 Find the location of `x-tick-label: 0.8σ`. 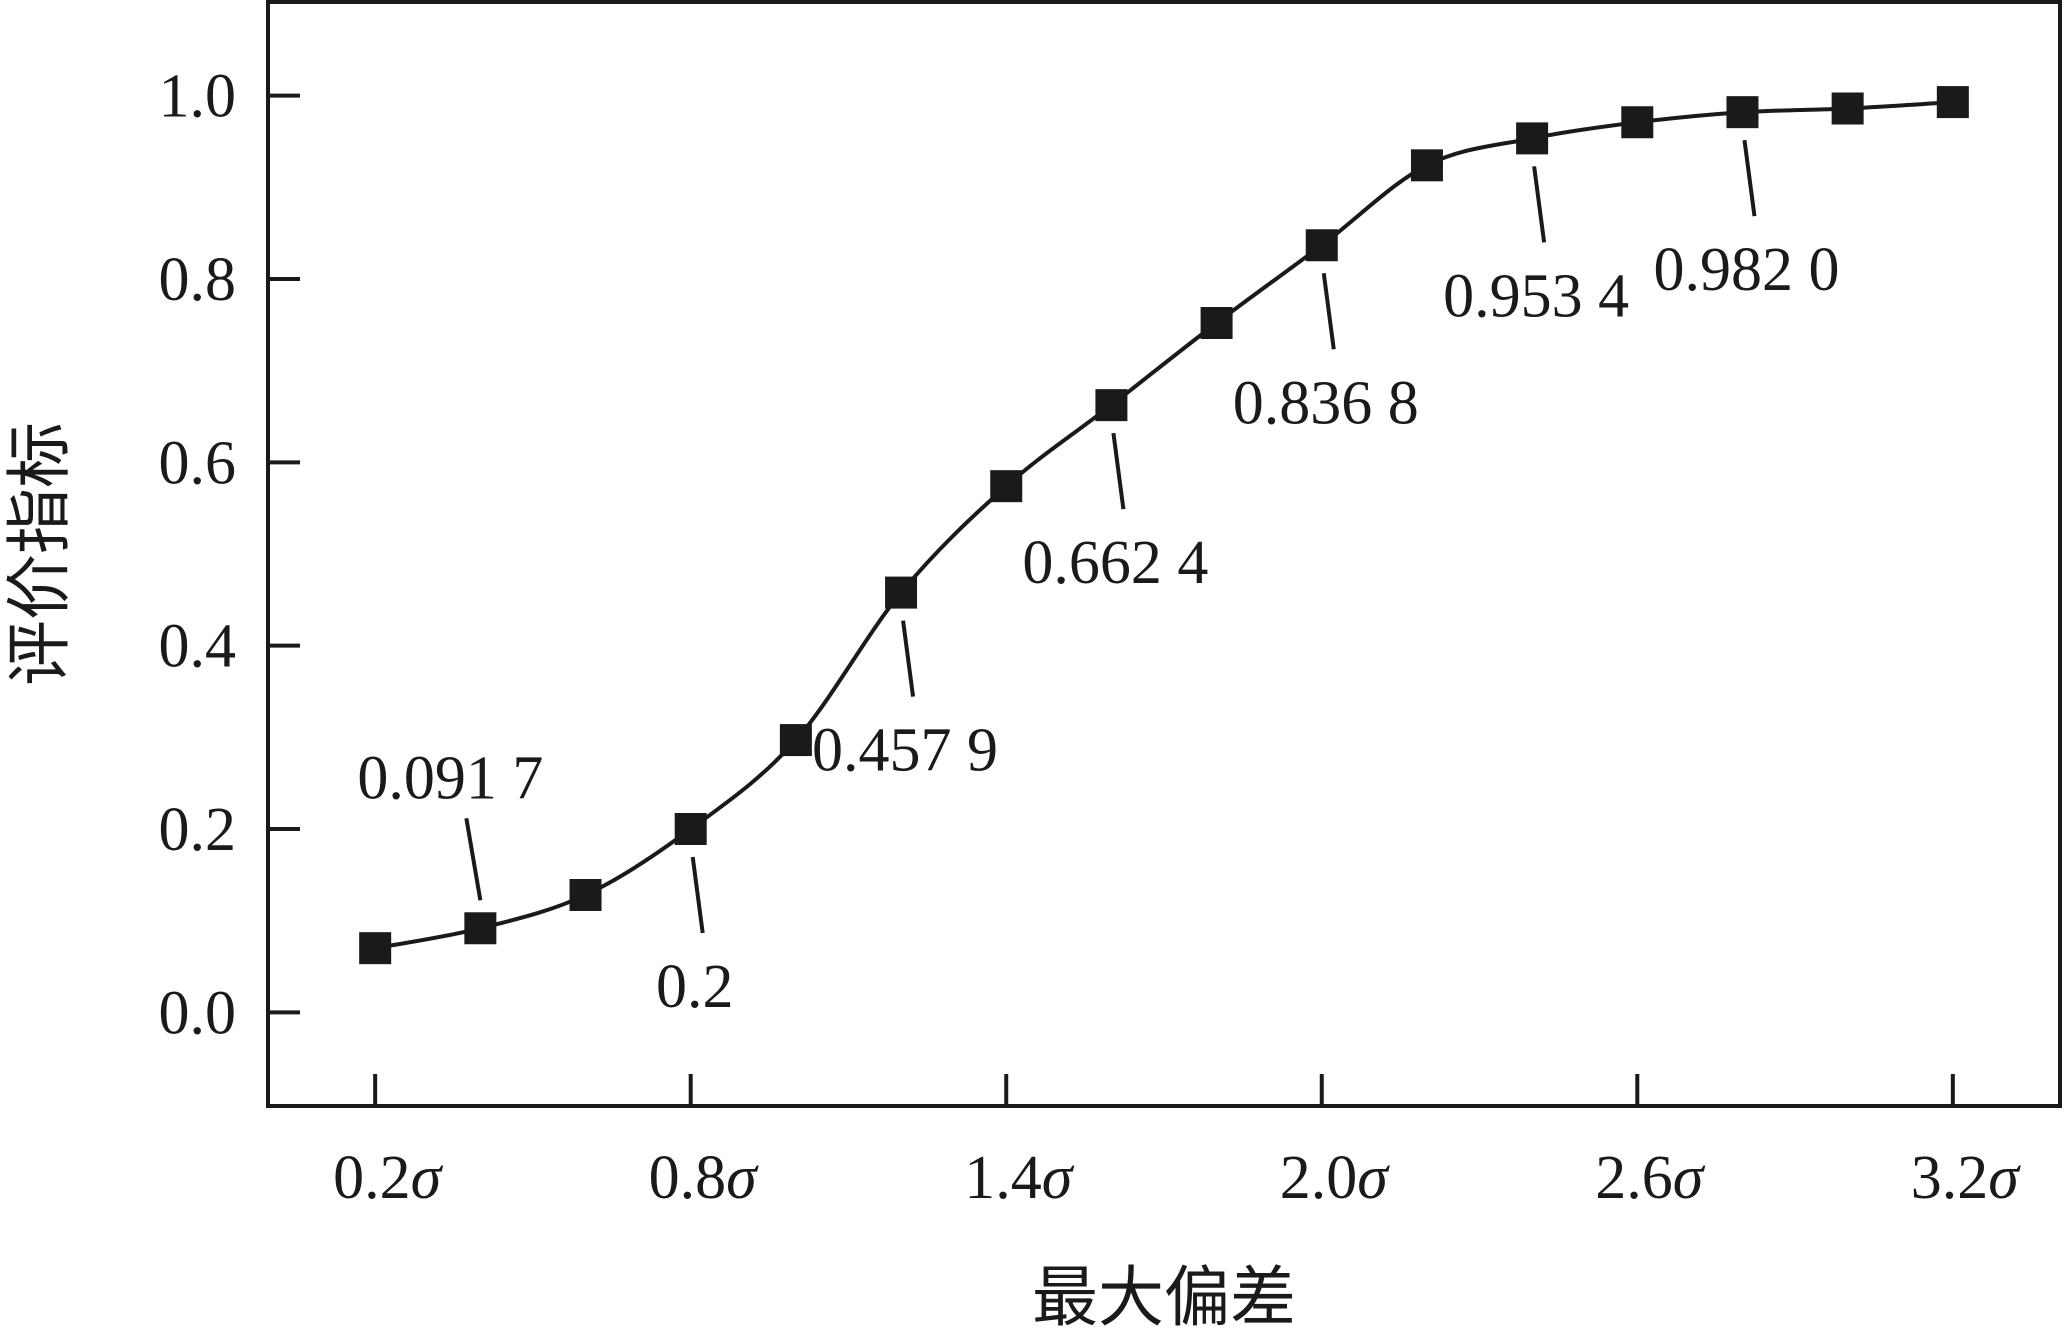

x-tick-label: 0.8σ is located at coordinates (704, 1178).